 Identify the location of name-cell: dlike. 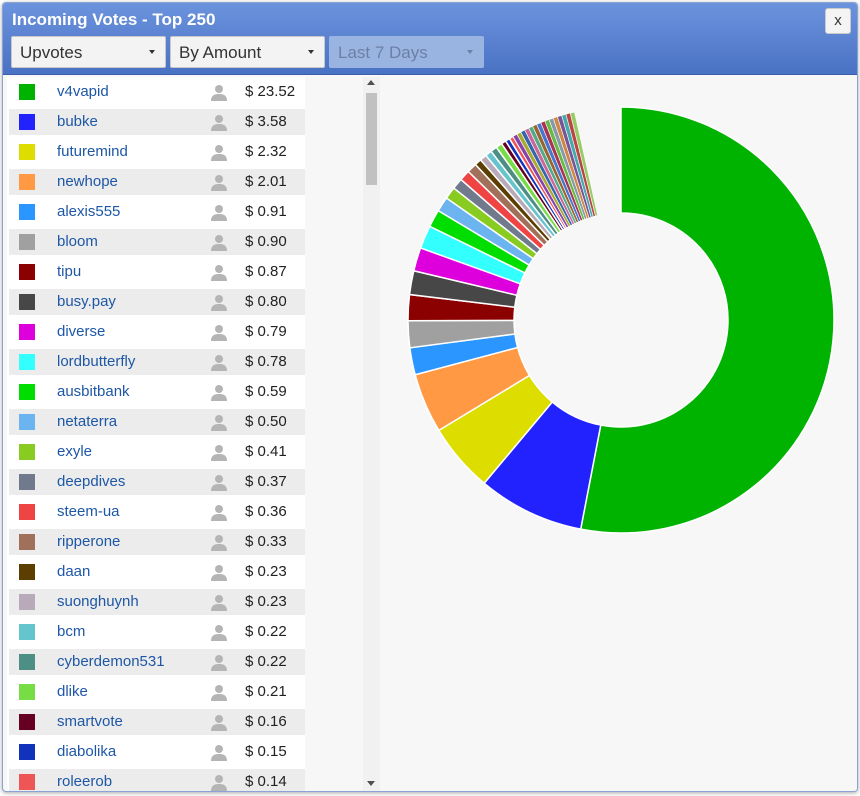
(124, 692).